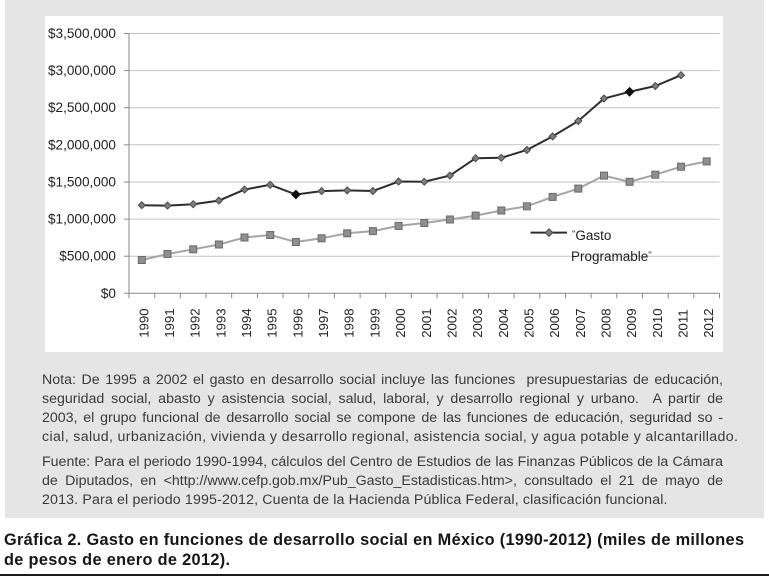 Image resolution: width=769 pixels, height=576 pixels. What do you see at coordinates (143, 322) in the screenshot?
I see `svg-text: 1990` at bounding box center [143, 322].